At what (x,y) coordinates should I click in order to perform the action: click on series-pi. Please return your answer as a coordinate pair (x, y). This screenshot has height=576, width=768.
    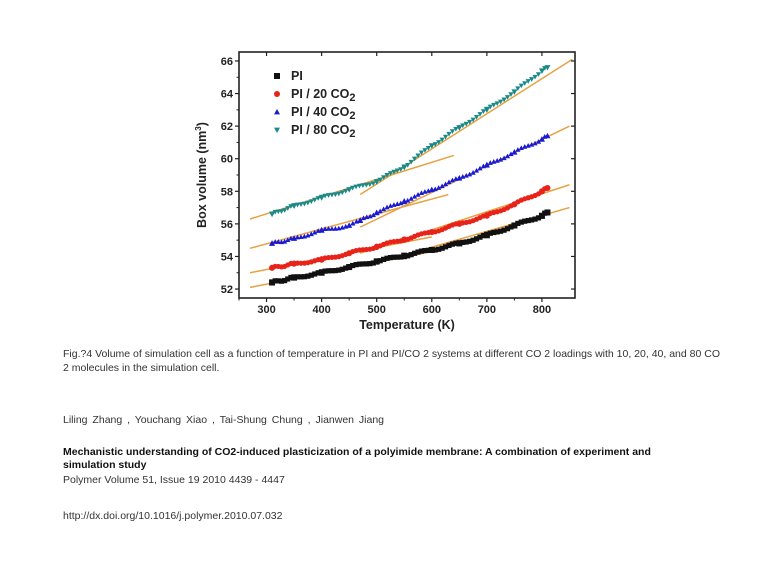
    Looking at the image, I should click on (410, 247).